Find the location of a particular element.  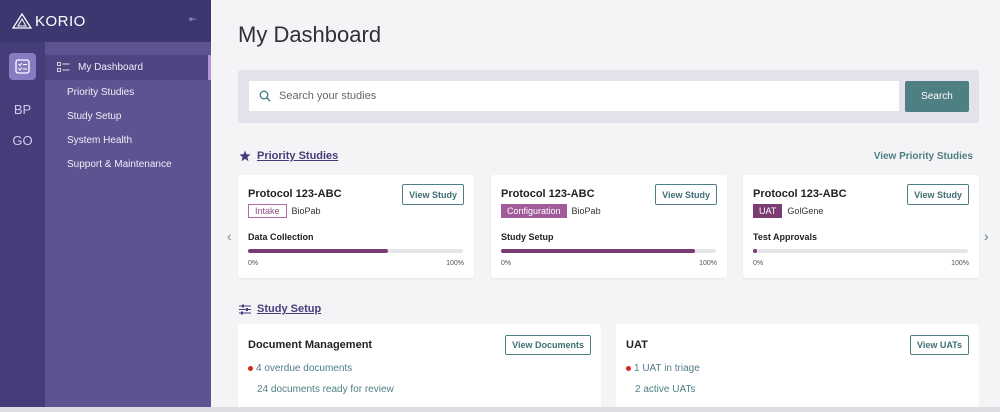

sidebar-item-priority-studies: Priority Studies is located at coordinates (101, 92).